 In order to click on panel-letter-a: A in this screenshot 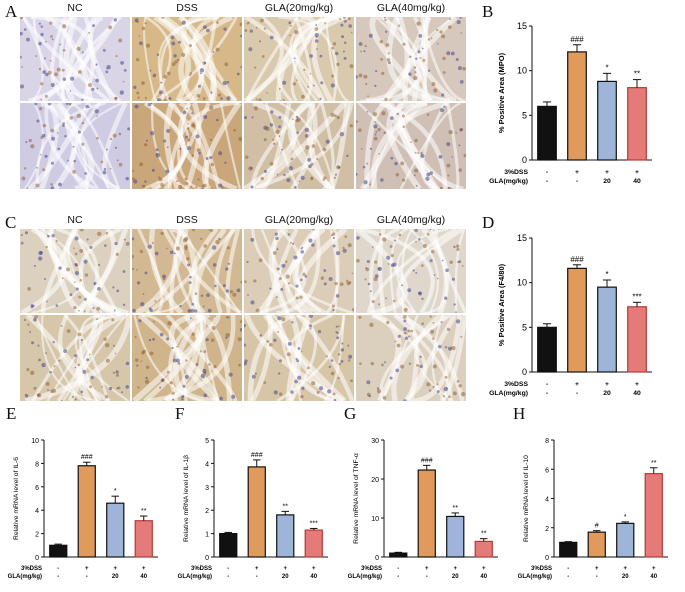, I will do `click(11, 11)`.